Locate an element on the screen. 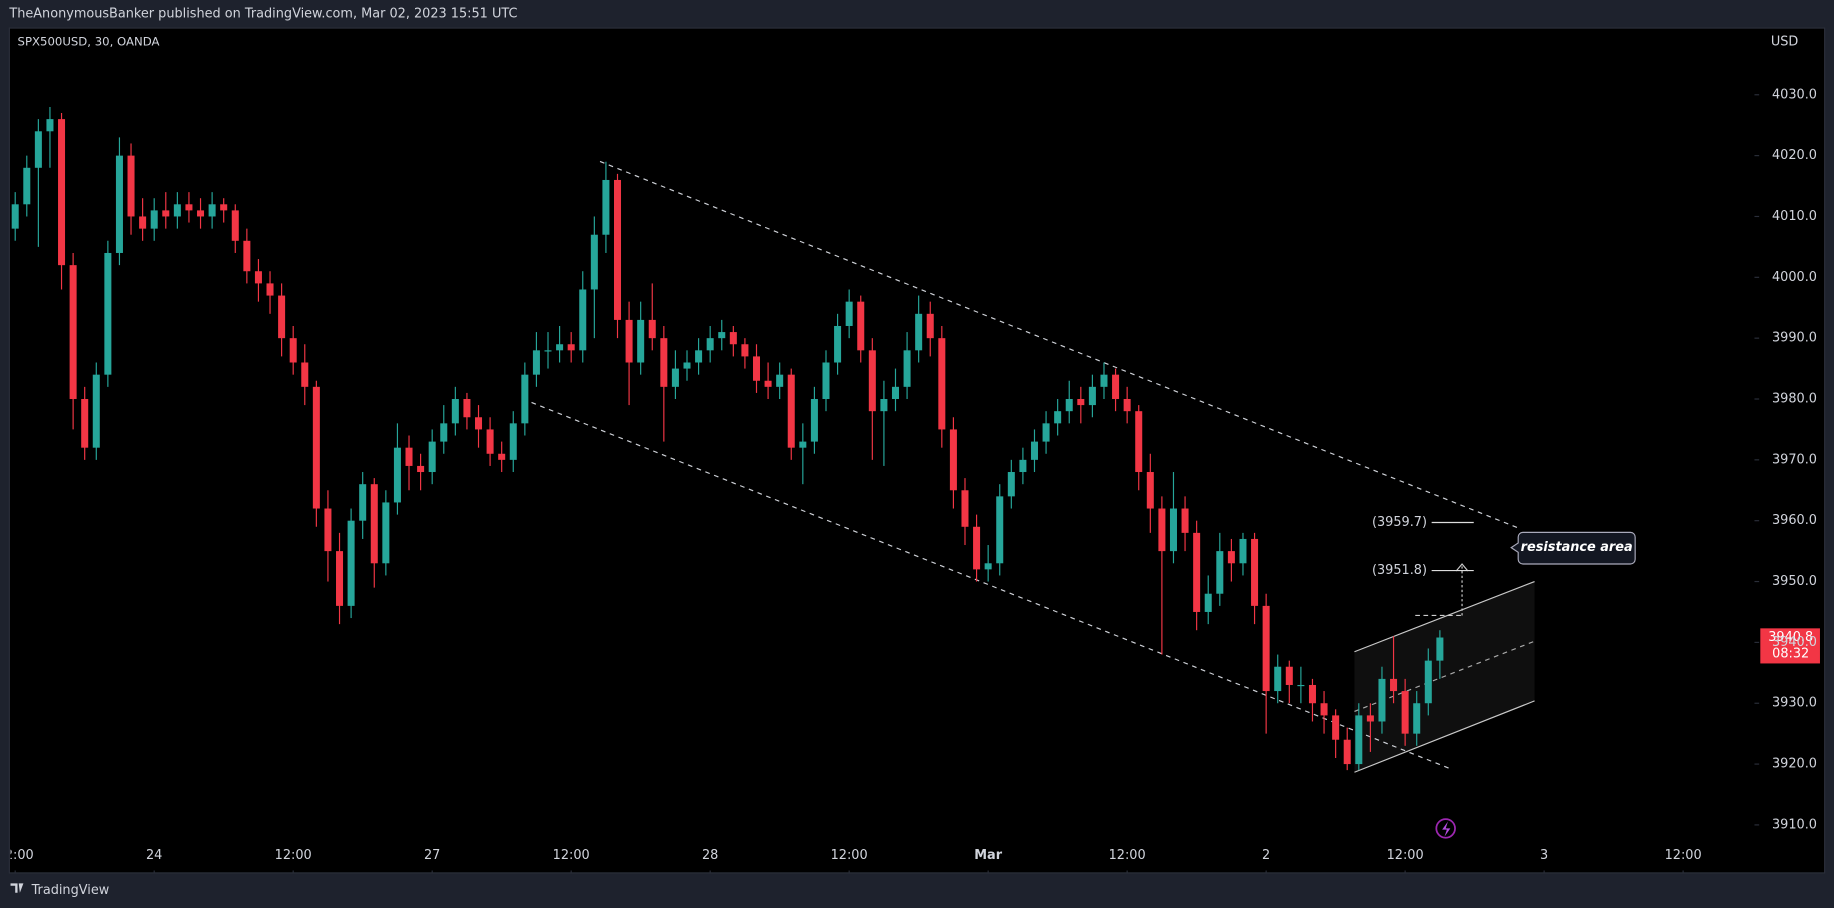 The width and height of the screenshot is (1834, 908). y-tick-label: 4000.0 is located at coordinates (1794, 277).